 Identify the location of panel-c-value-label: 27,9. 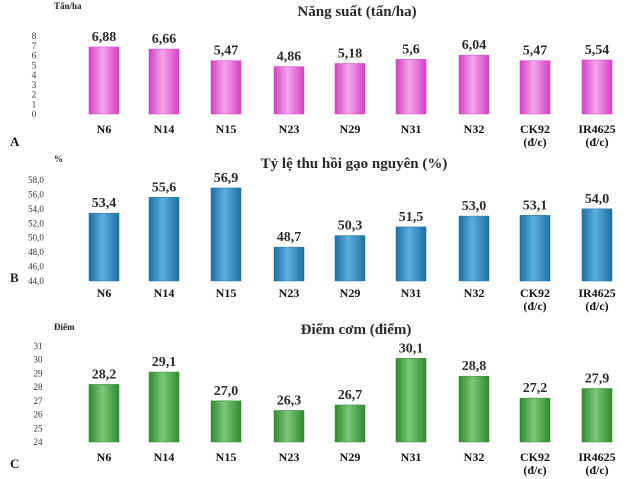
(597, 379).